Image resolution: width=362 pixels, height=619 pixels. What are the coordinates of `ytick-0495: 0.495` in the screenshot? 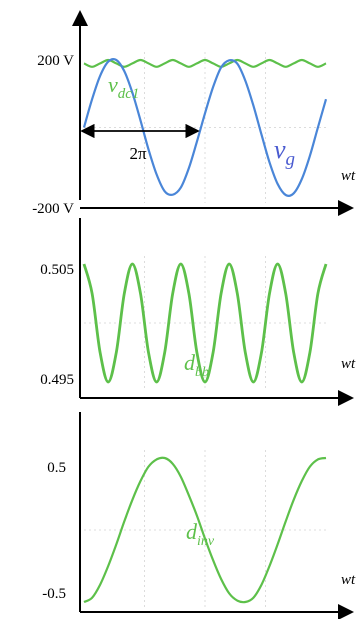 It's located at (57, 380).